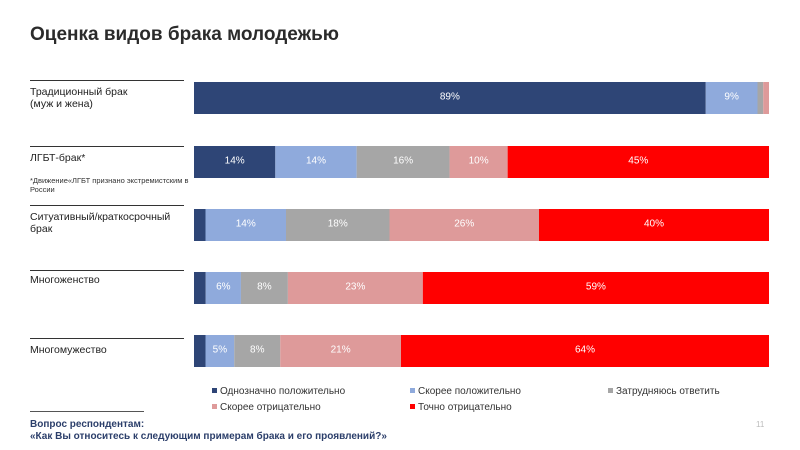 This screenshot has height=450, width=800. What do you see at coordinates (184, 34) in the screenshot?
I see `chart-title: Оценка видов брака молодежью` at bounding box center [184, 34].